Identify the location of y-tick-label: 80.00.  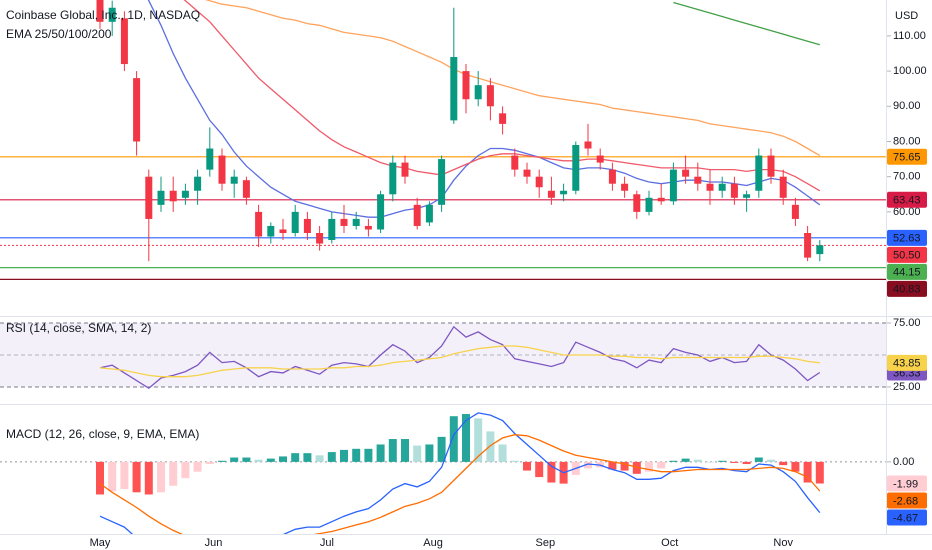
(907, 141).